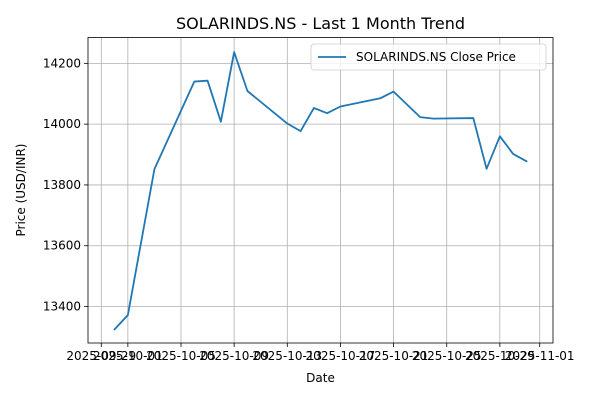 Image resolution: width=600 pixels, height=400 pixels. What do you see at coordinates (181, 356) in the screenshot?
I see `x-tick-label: 2025-10-05` at bounding box center [181, 356].